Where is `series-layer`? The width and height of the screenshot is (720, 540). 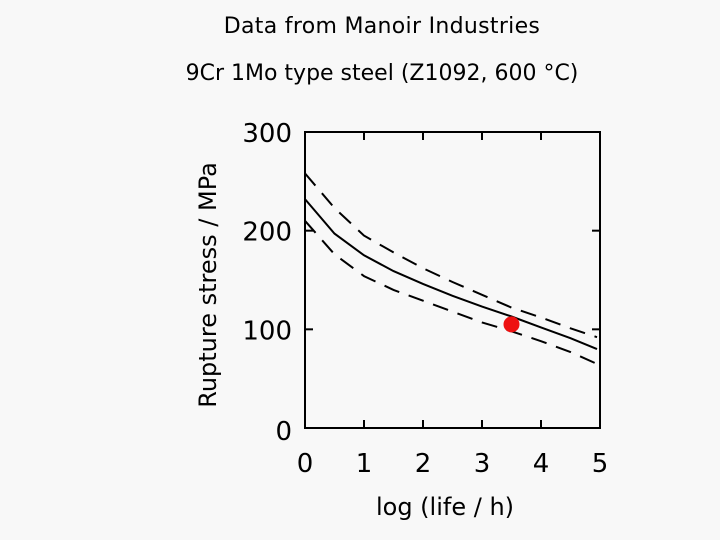 series-layer is located at coordinates (451, 268).